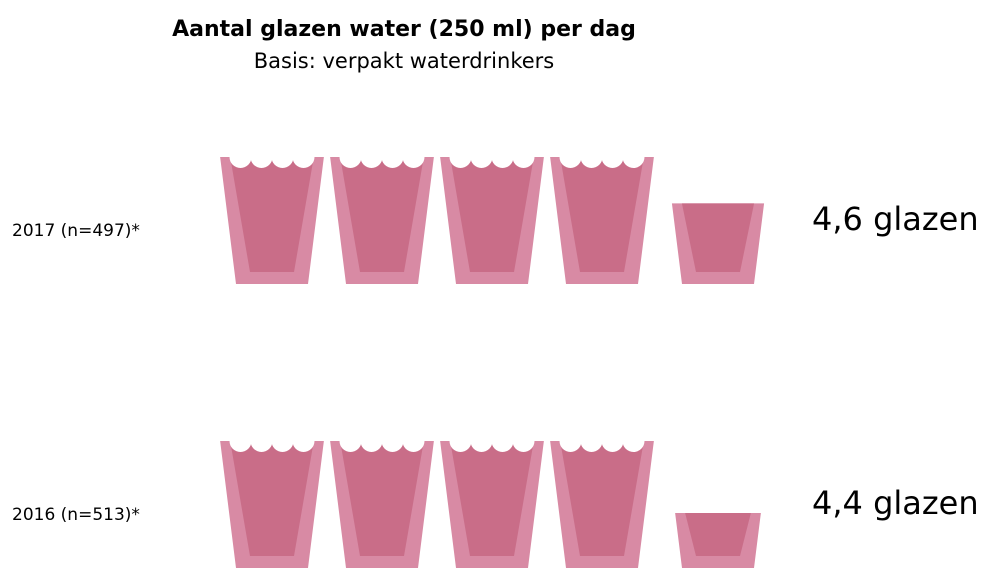 The height and width of the screenshot is (568, 1006). I want to click on chart-title: Aantal glazen water (250 ml) per dag, so click(404, 29).